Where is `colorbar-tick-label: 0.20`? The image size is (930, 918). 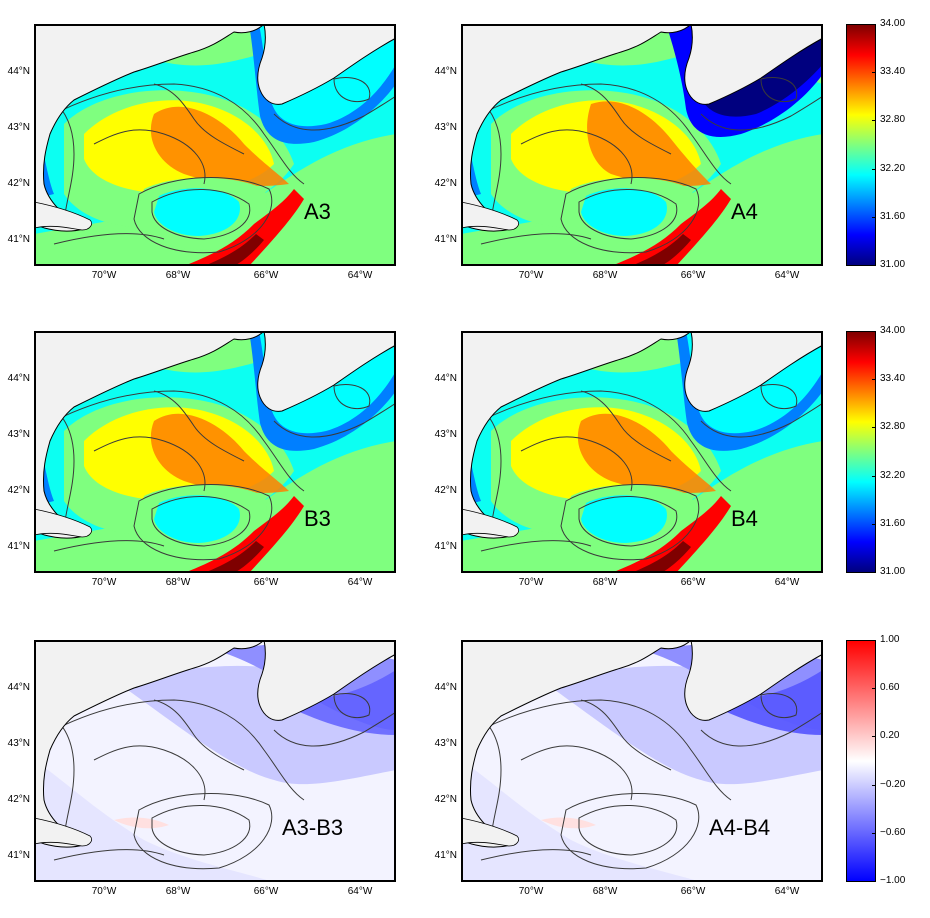
colorbar-tick-label: 0.20 is located at coordinates (890, 736).